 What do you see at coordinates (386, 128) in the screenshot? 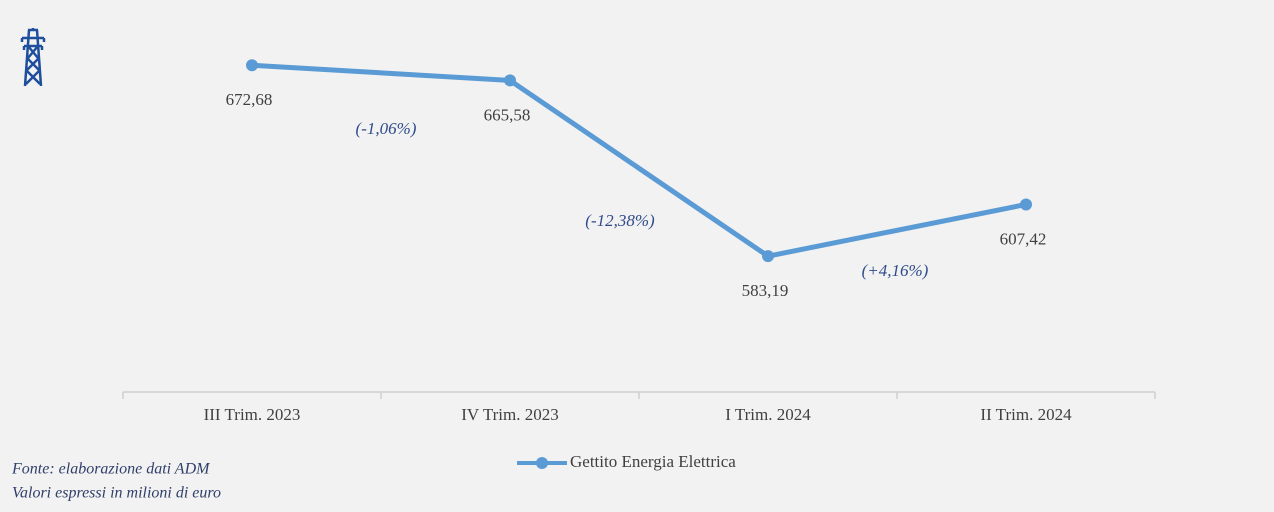
I see `annotation: (-1,06%)` at bounding box center [386, 128].